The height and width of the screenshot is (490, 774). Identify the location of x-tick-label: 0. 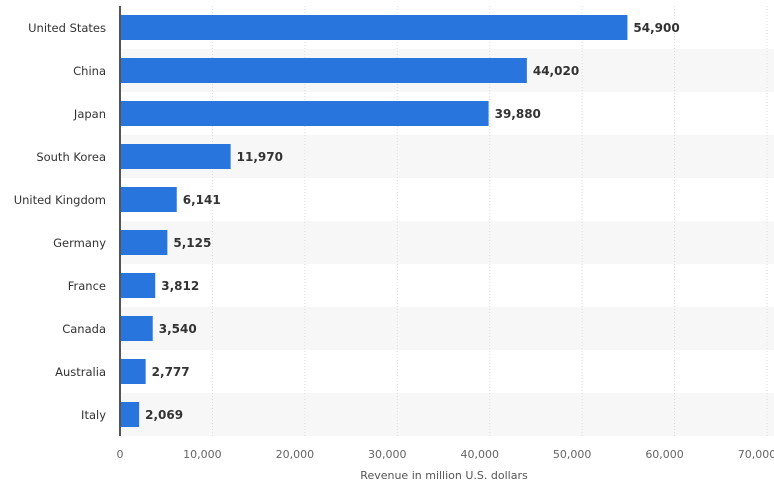
(120, 454).